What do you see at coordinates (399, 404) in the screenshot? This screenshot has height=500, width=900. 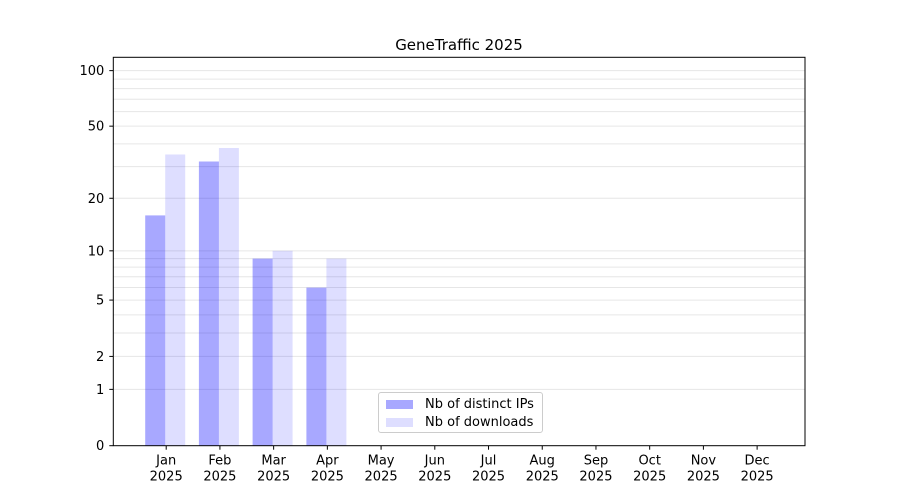 I see `legend-swatch-distinct-ips` at bounding box center [399, 404].